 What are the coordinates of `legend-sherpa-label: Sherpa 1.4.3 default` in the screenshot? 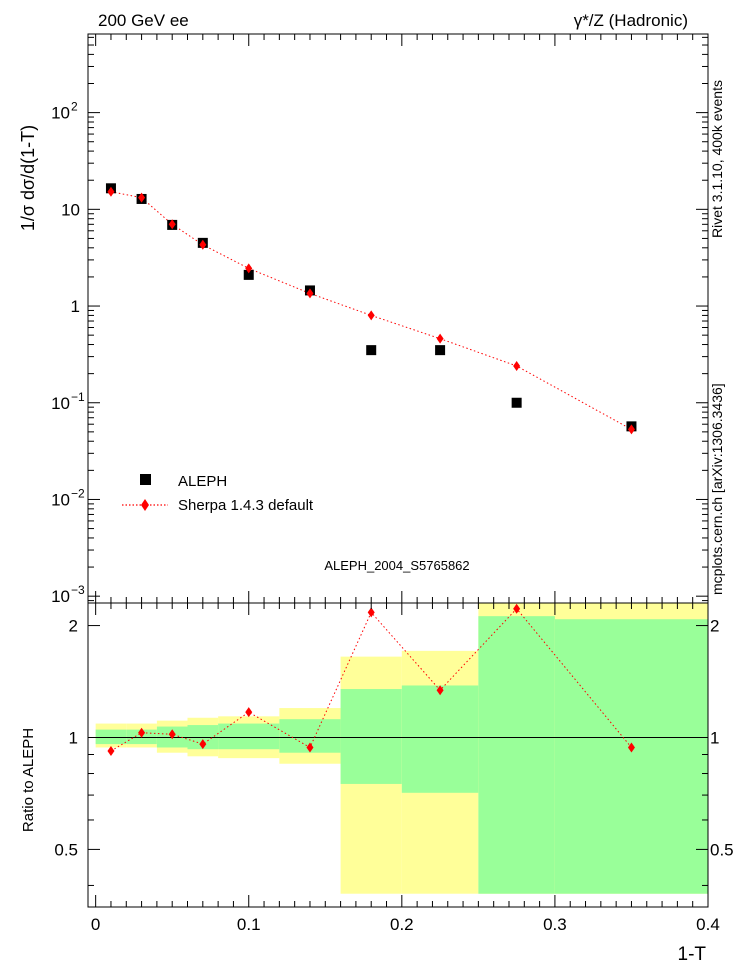 It's located at (246, 505).